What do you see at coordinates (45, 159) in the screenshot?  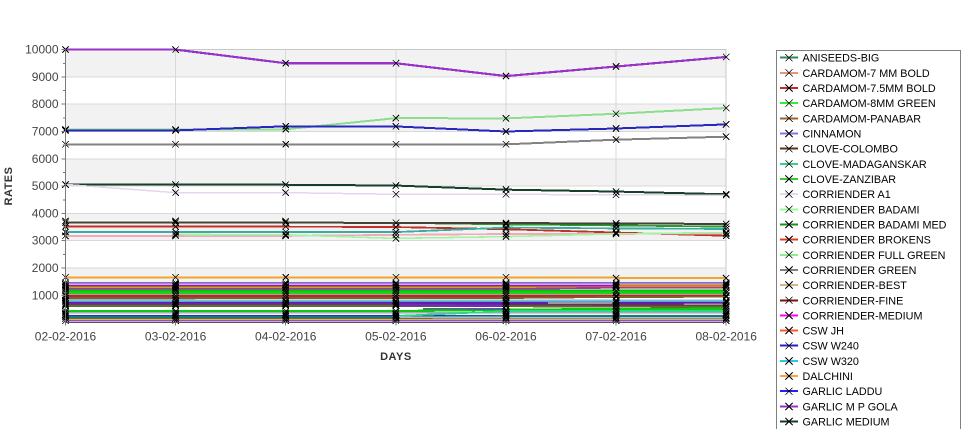 I see `svg-text: 6000` at bounding box center [45, 159].